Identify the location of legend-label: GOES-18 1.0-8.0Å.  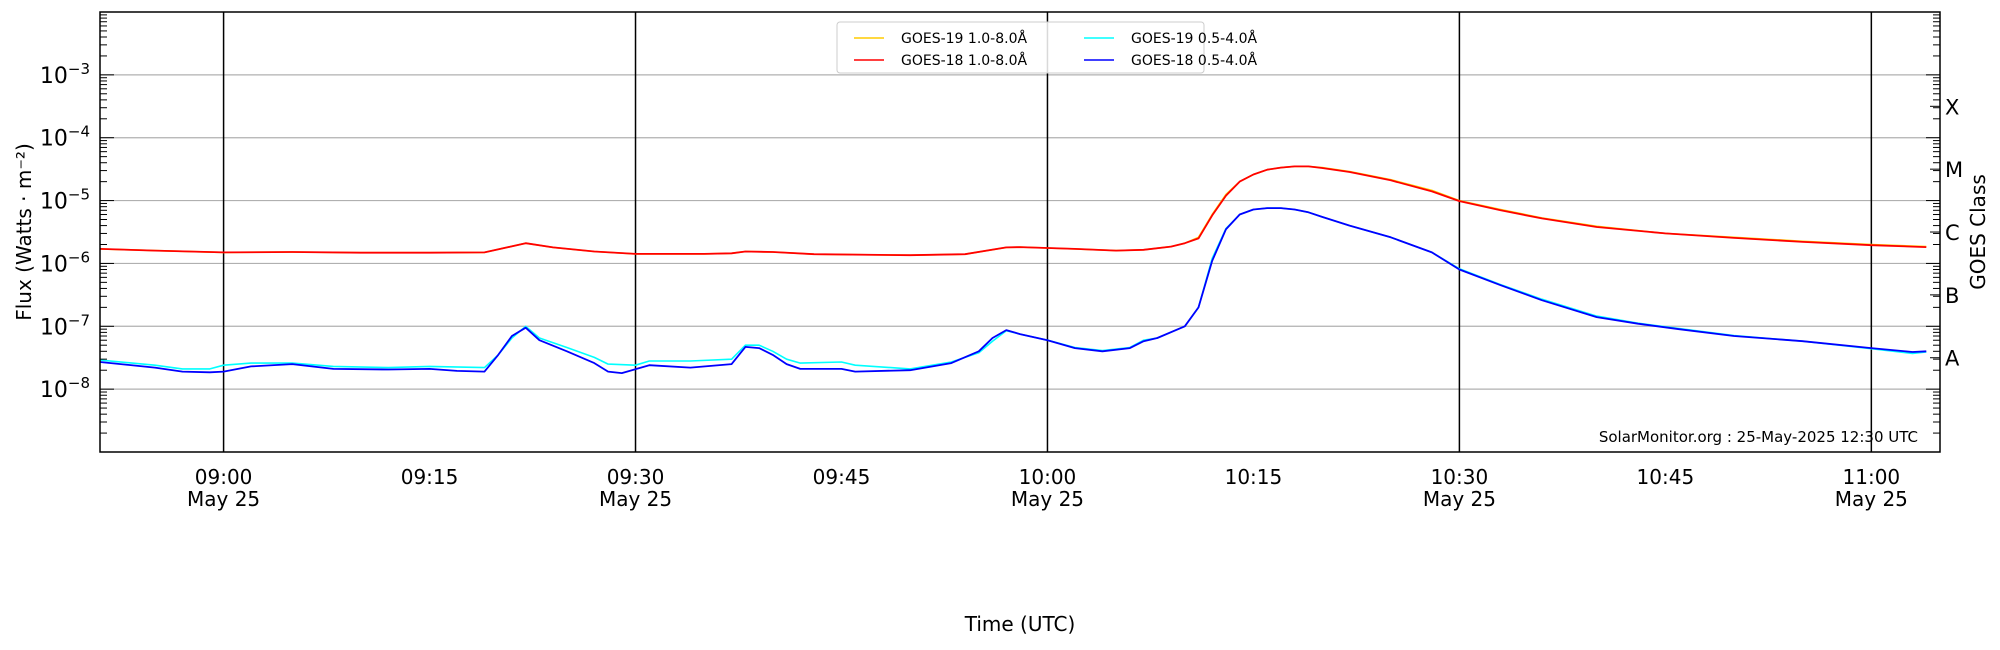
(964, 60).